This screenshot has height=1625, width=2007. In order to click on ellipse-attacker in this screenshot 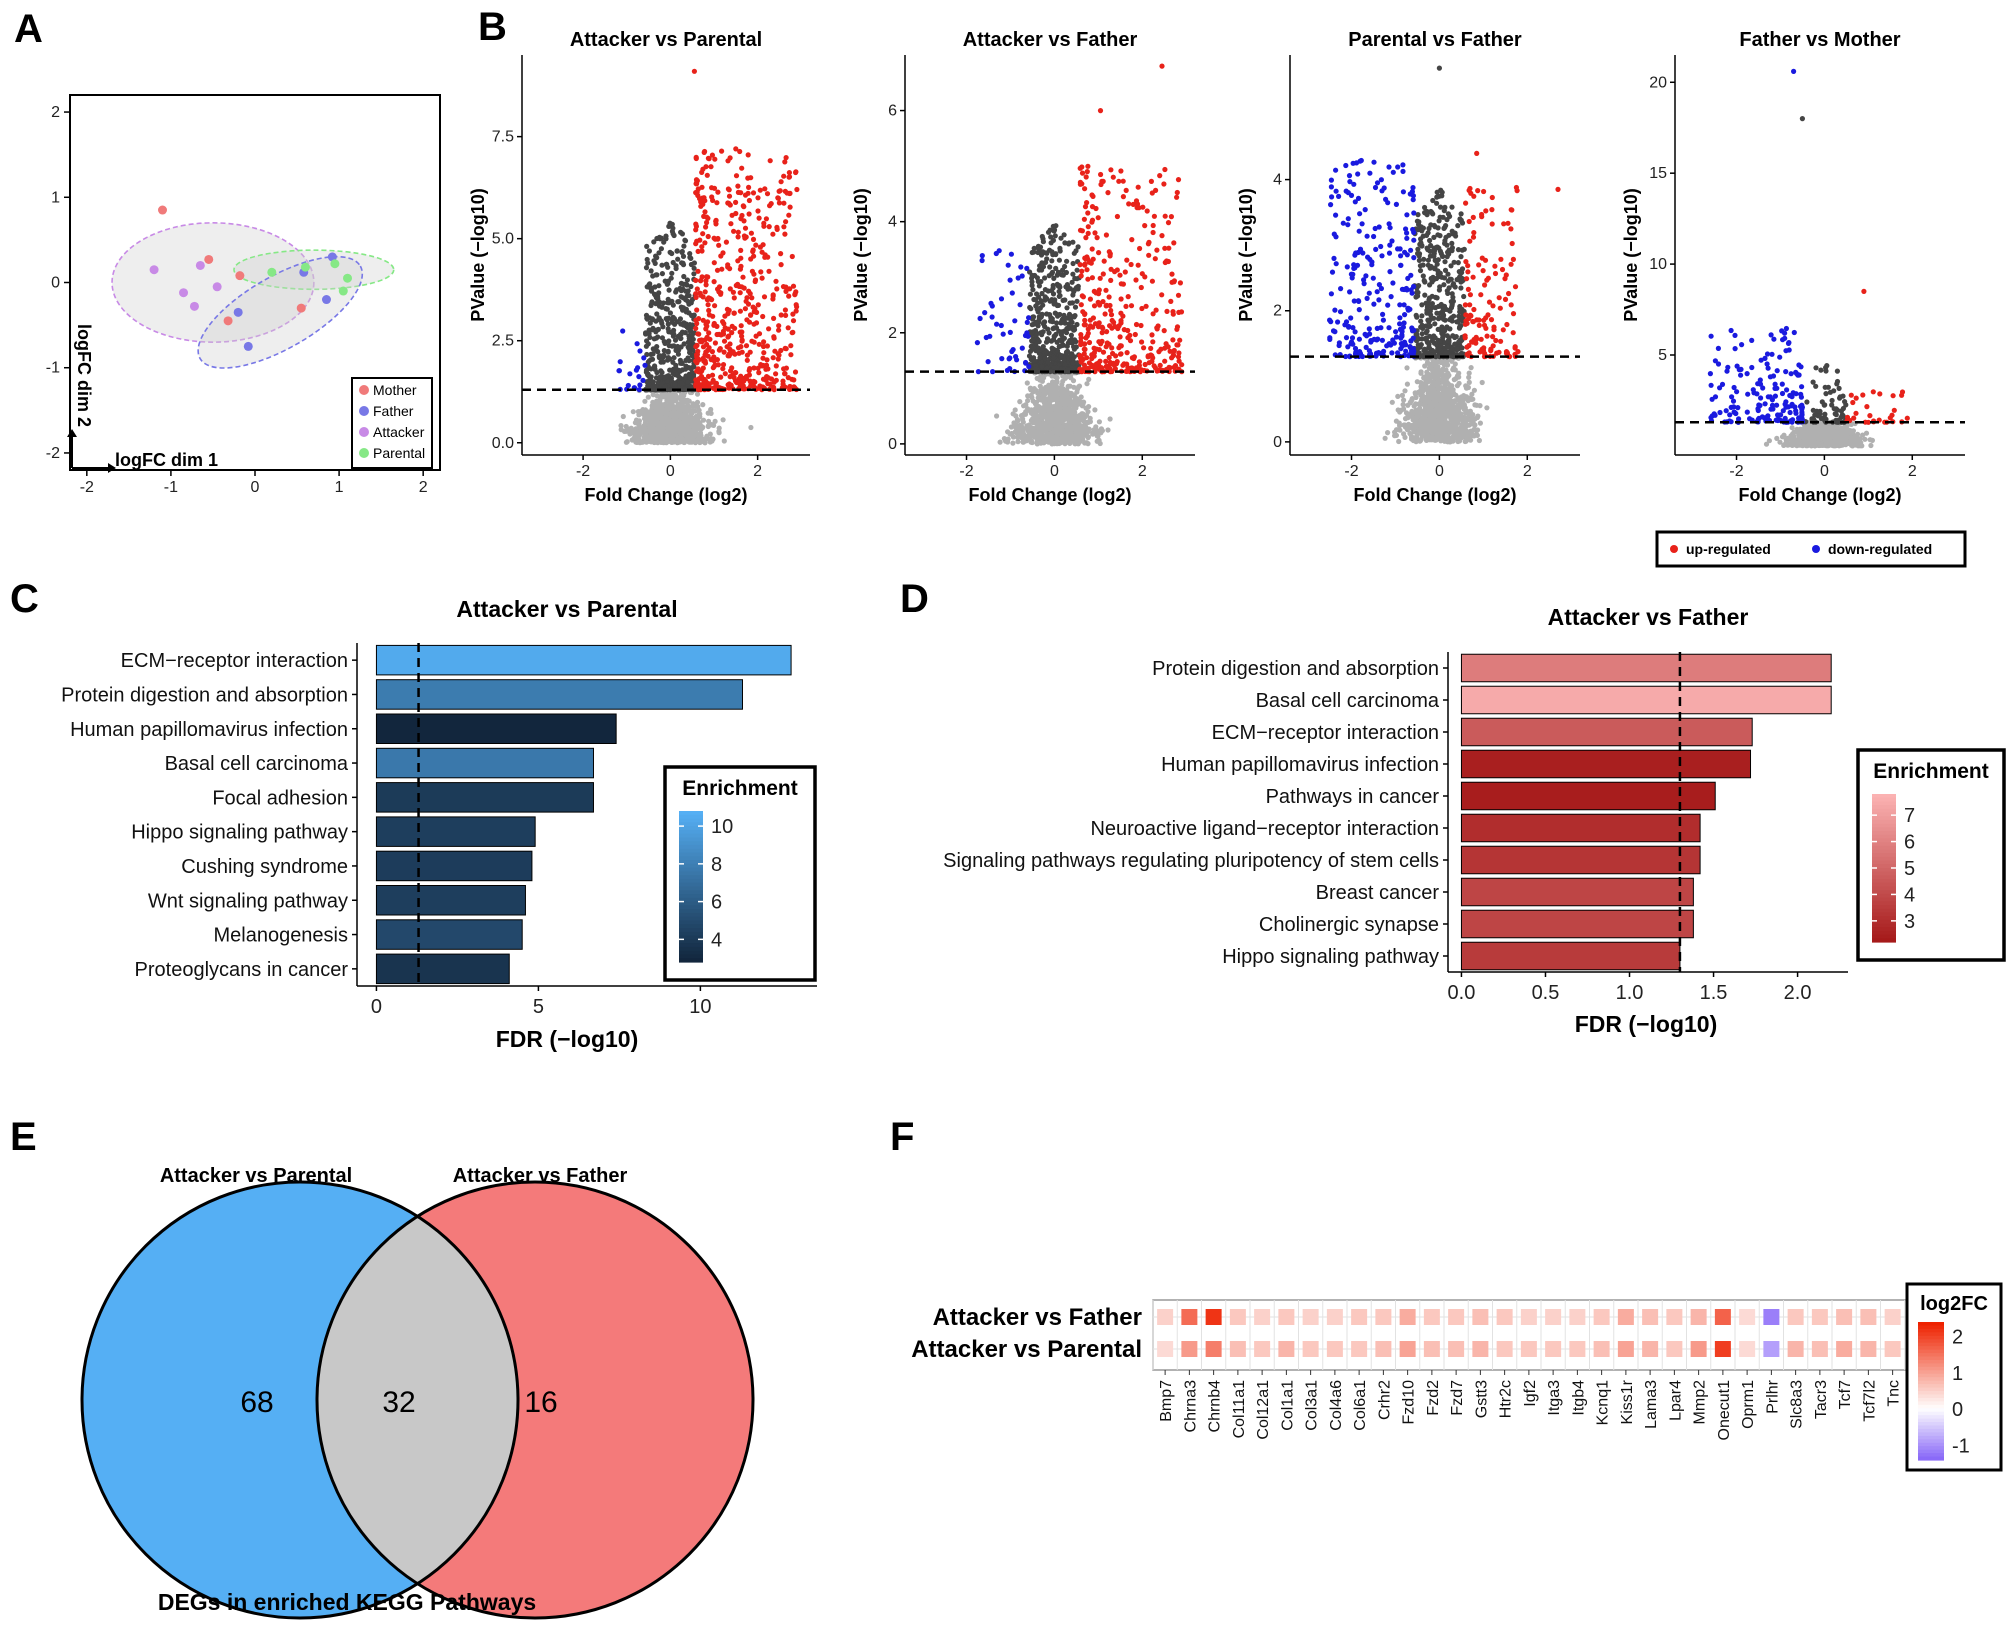, I will do `click(213, 282)`.